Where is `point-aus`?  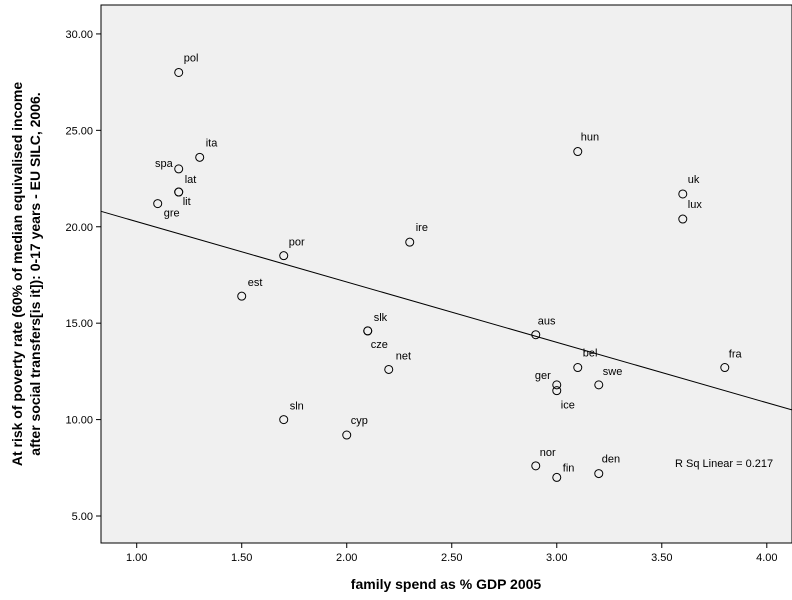
point-aus is located at coordinates (536, 335).